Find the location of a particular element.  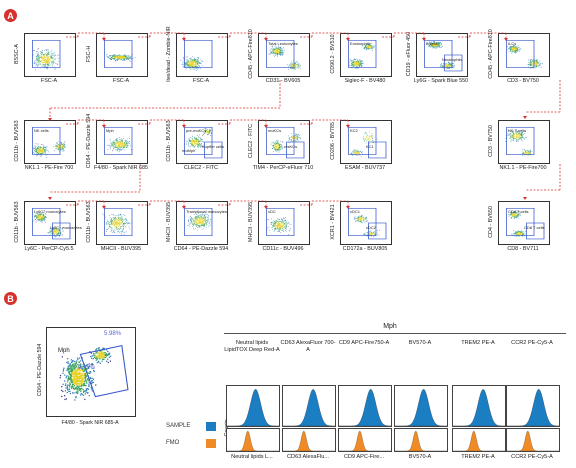

gating-plot-xlabel: Siglec-F - BV480 is located at coordinates (365, 81).